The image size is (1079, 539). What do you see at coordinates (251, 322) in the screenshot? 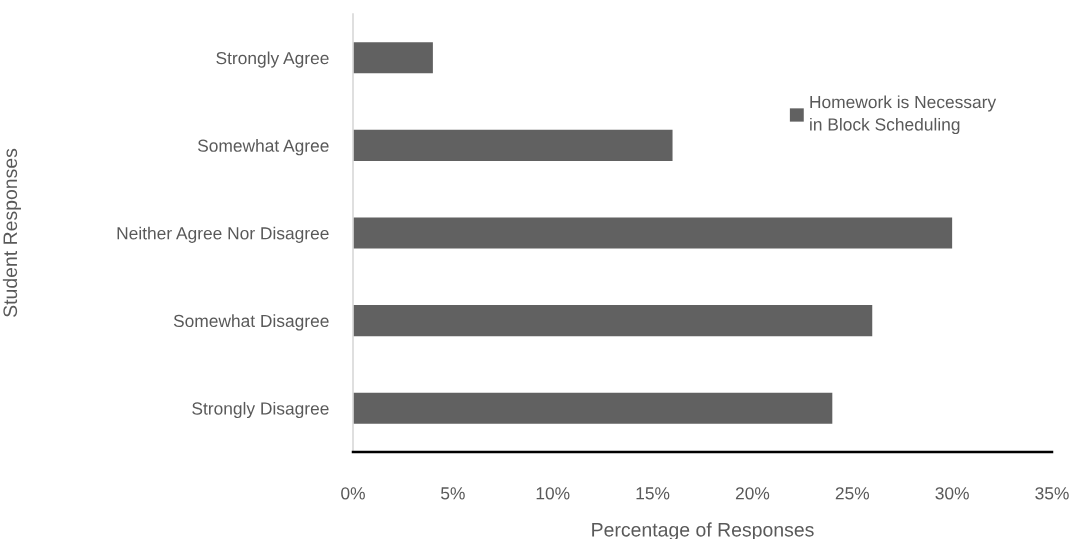
I see `y-tick-label: Somewhat Disagree` at bounding box center [251, 322].